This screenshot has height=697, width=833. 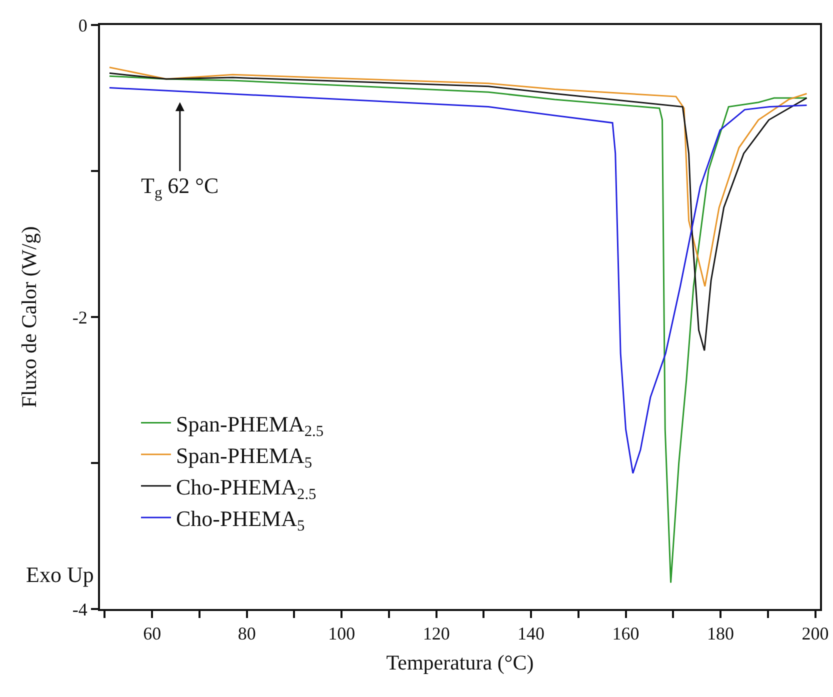 I want to click on legend-label: Cho-PHEMA$_{2.5}$, so click(x=246, y=489).